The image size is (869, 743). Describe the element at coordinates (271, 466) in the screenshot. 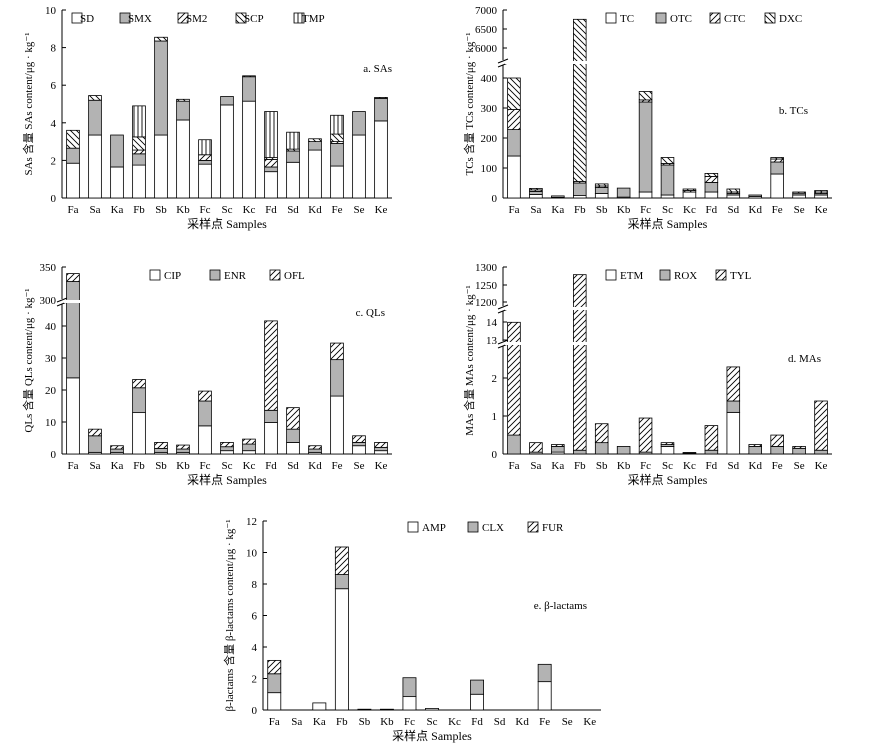

I see `x-tick-label: Fd` at that location.